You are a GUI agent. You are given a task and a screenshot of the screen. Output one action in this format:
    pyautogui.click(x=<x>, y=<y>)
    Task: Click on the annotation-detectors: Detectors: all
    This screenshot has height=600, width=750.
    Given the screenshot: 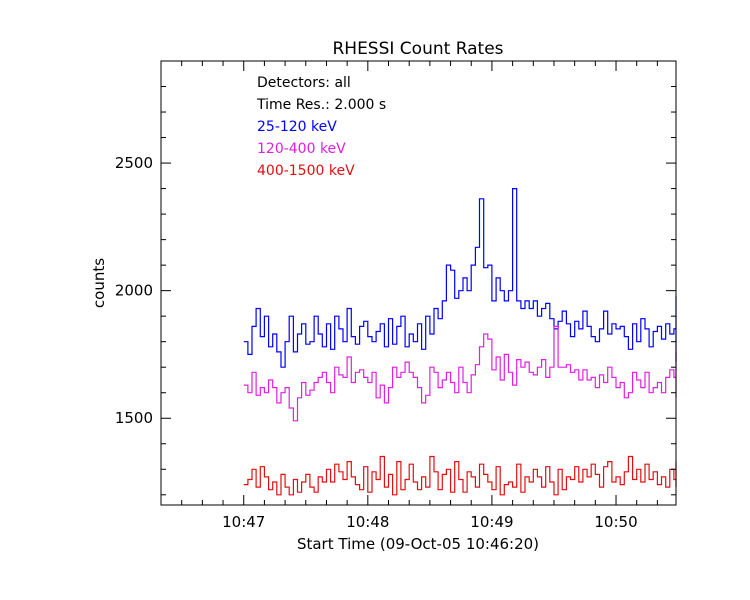 What is the action you would take?
    pyautogui.click(x=304, y=83)
    